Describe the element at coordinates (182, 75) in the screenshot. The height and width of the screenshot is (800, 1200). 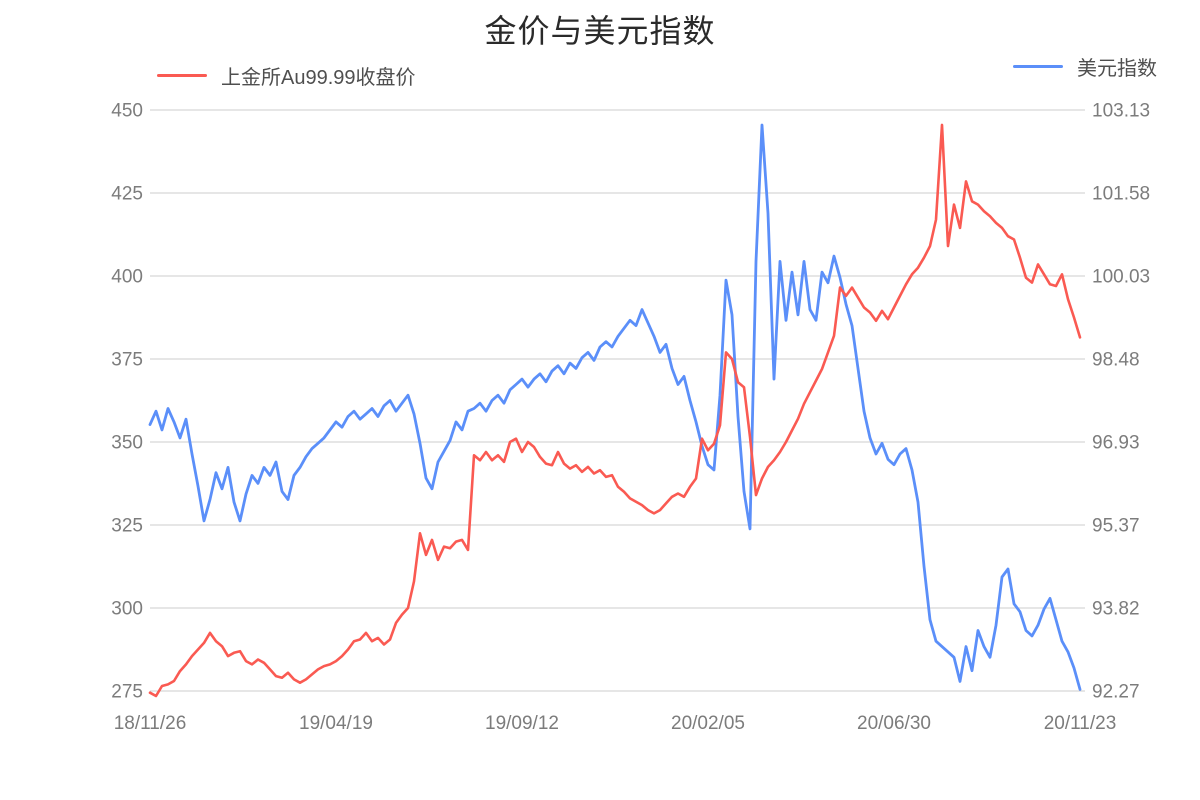
I see `gold-legend-swatch-icon` at that location.